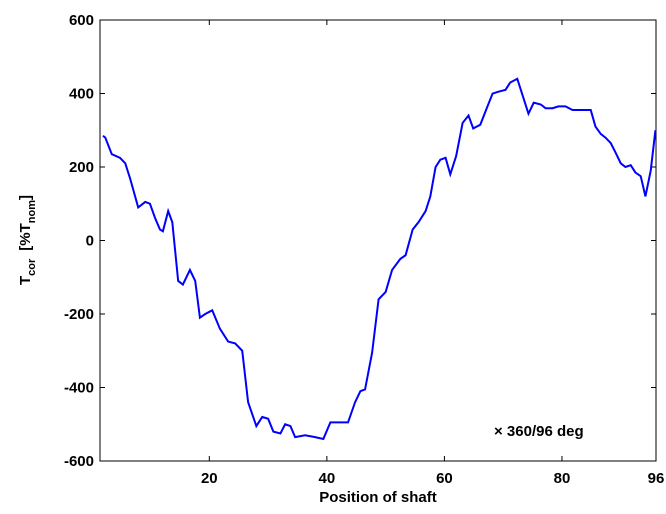 The image size is (666, 514). What do you see at coordinates (79, 461) in the screenshot?
I see `y-tick-label: -600` at bounding box center [79, 461].